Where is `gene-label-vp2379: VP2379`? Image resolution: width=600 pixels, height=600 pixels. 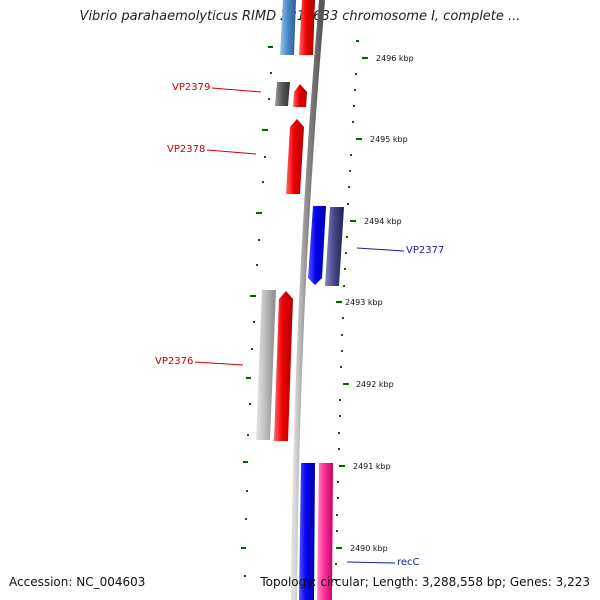 gene-label-vp2379: VP2379 is located at coordinates (191, 87).